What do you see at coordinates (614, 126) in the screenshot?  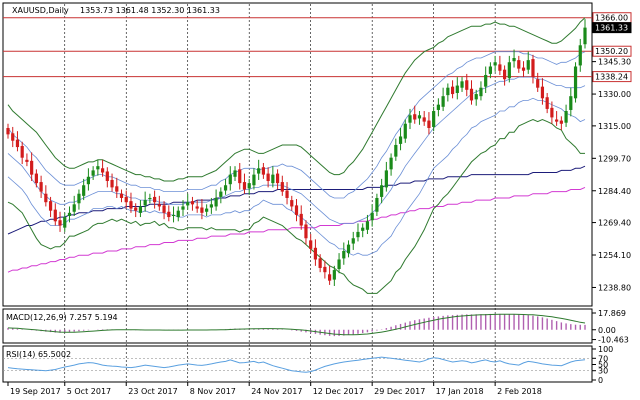 I see `price-tick-label: 1315.00` at bounding box center [614, 126].